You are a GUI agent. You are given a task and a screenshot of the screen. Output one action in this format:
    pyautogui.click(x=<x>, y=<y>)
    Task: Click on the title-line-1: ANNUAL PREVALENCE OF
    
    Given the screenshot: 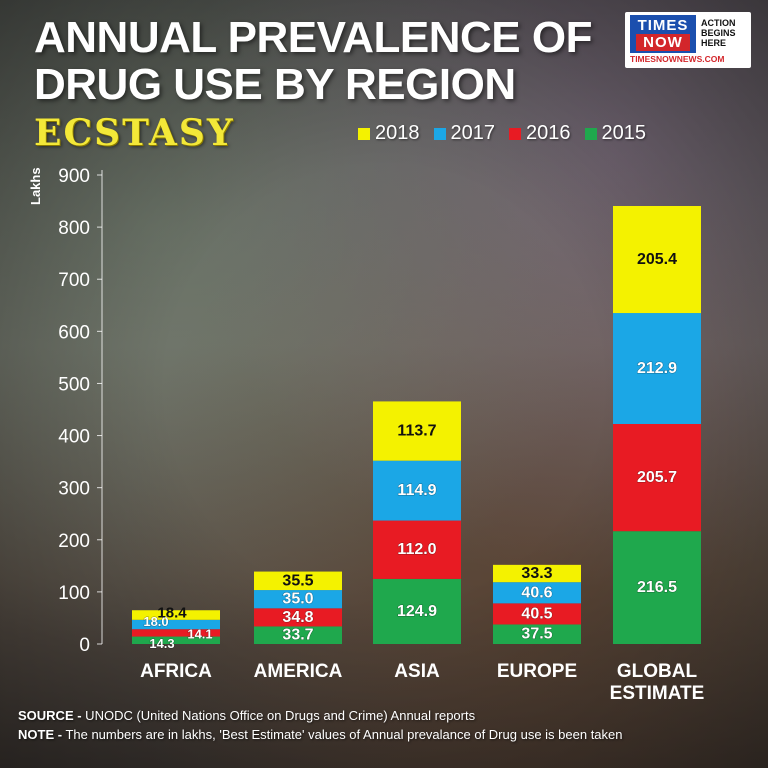 What is the action you would take?
    pyautogui.click(x=313, y=37)
    